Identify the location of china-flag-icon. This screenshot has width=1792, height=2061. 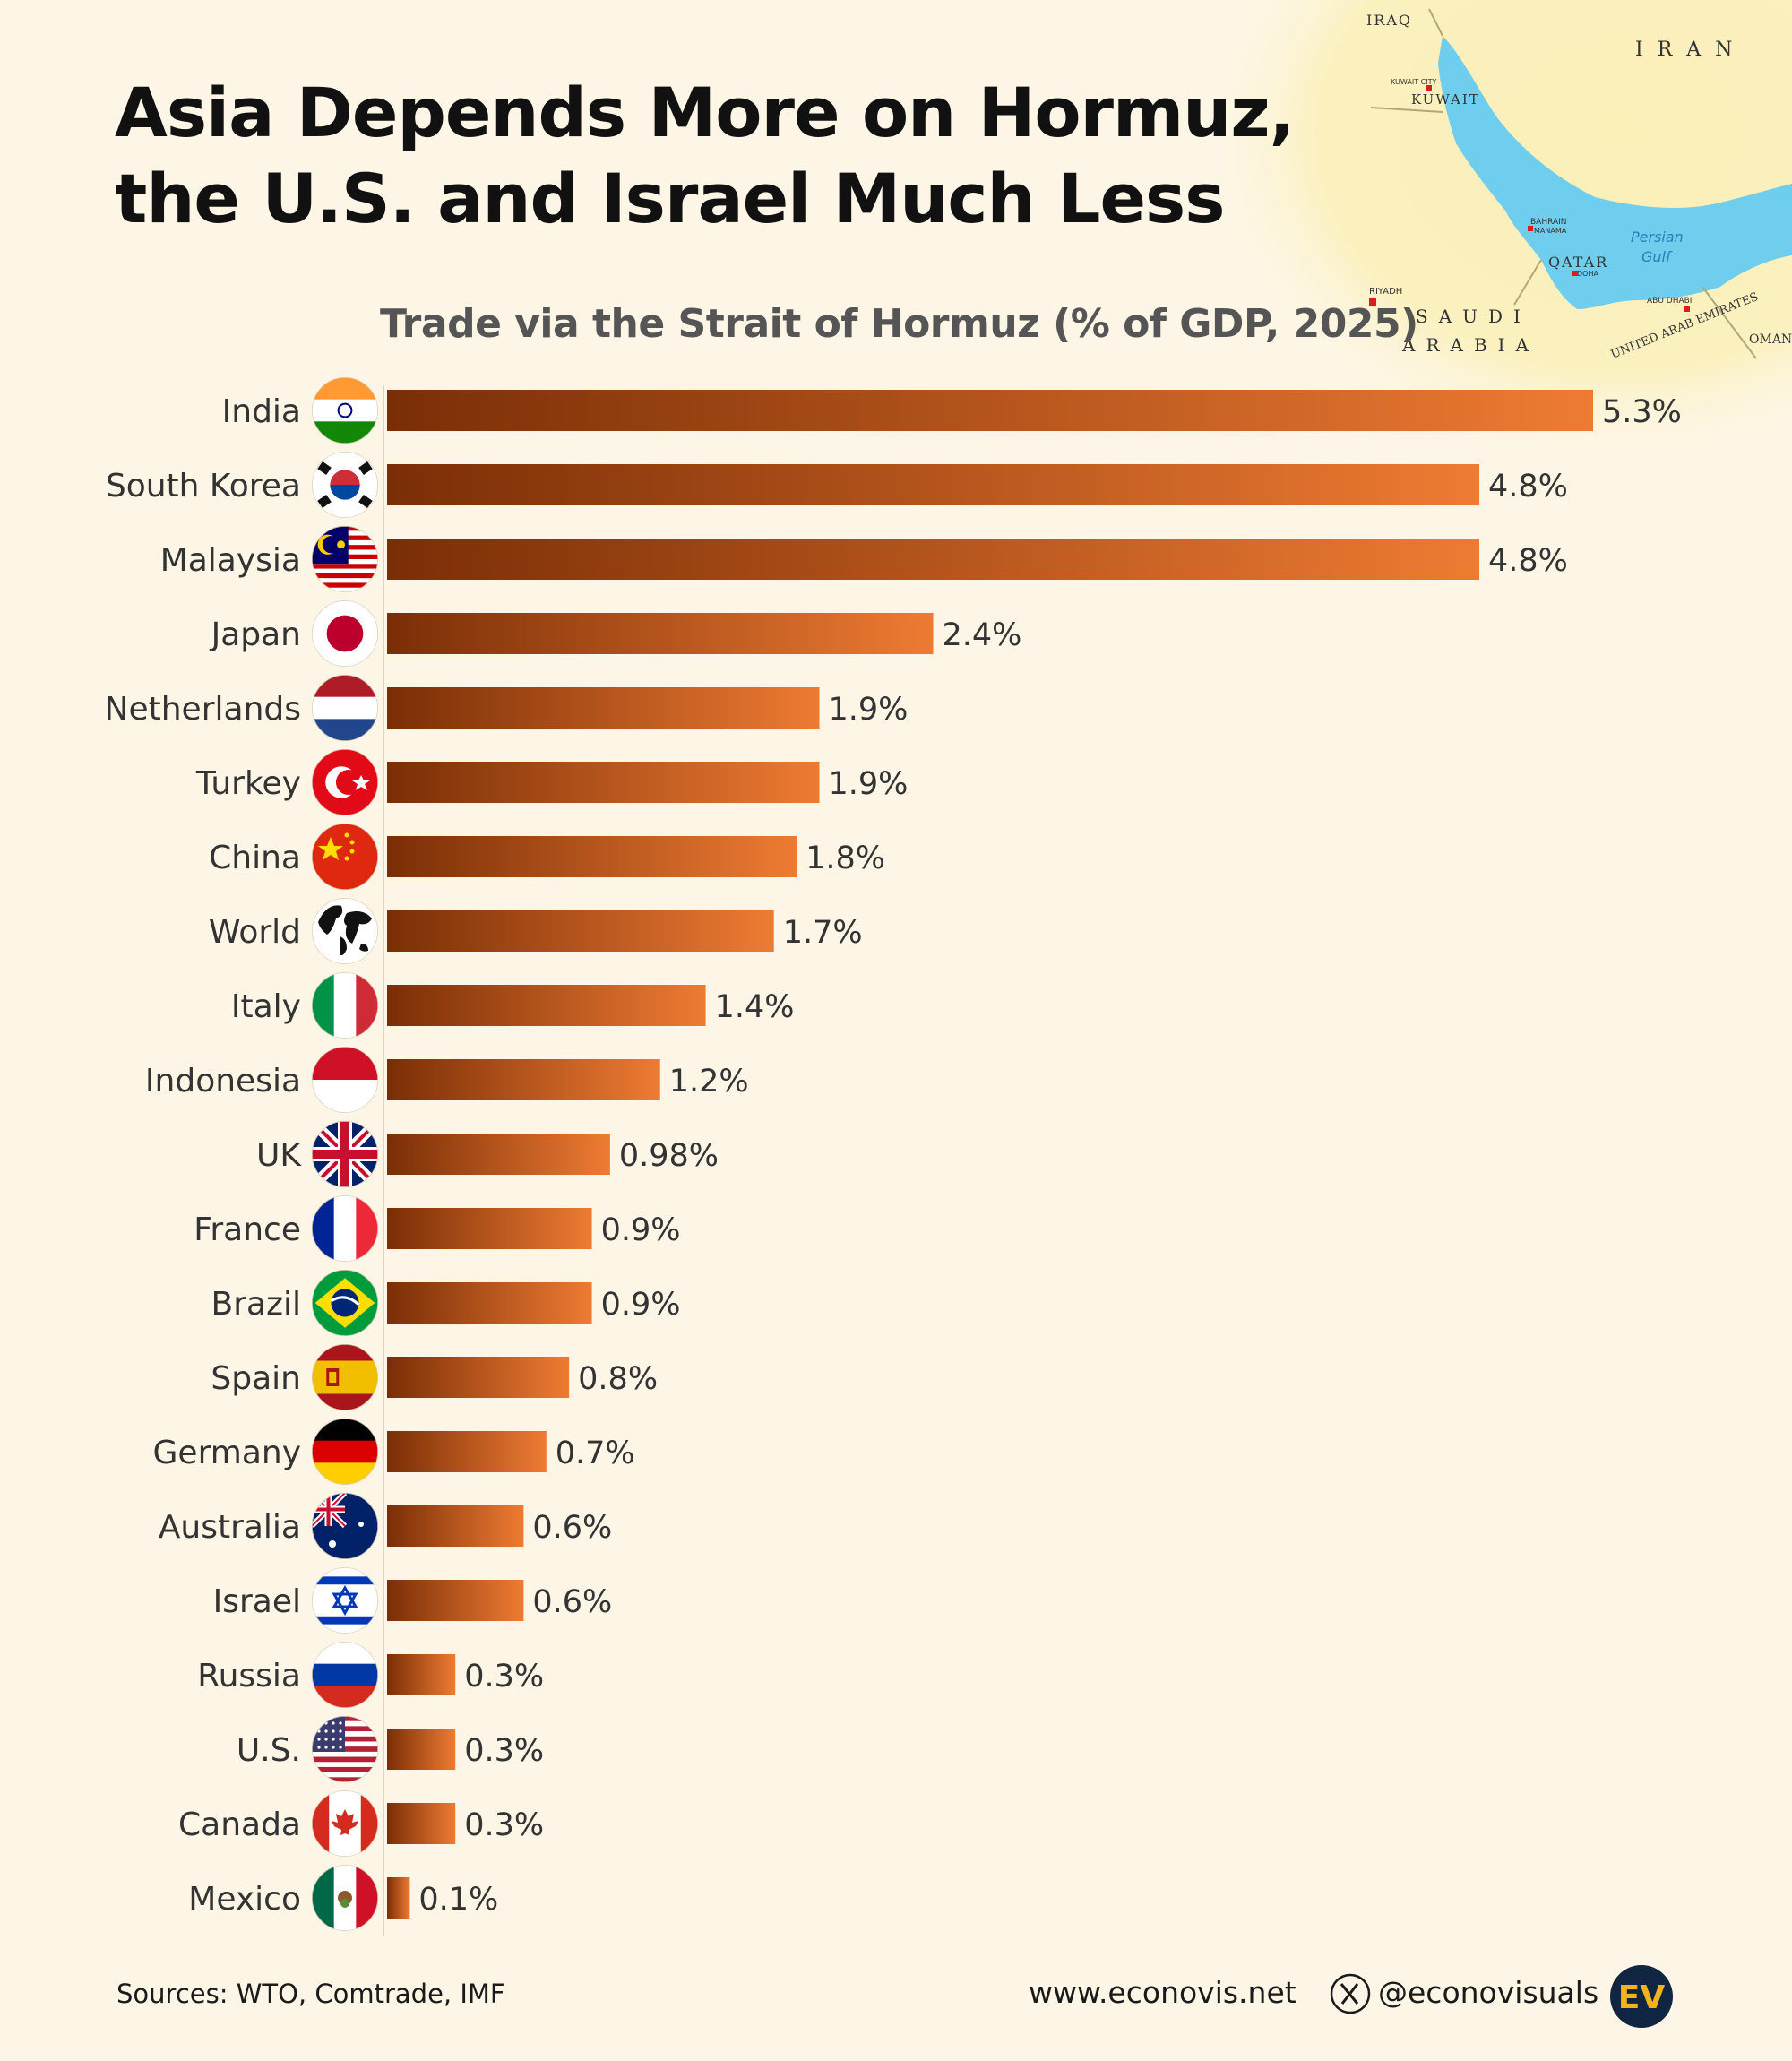
(345, 857).